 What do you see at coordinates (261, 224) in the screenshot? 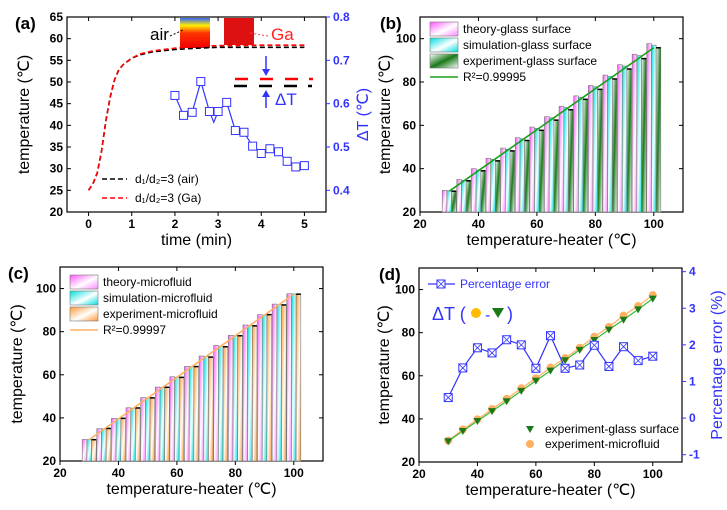
I see `x-tick-label: 4` at bounding box center [261, 224].